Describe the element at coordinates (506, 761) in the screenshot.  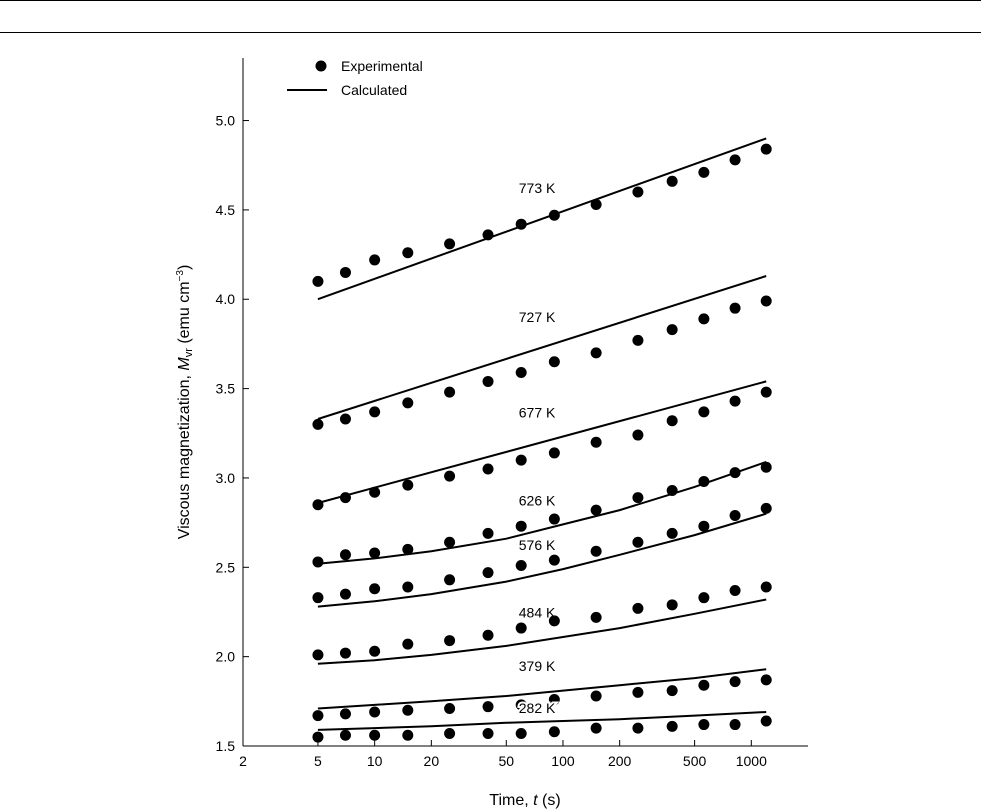
I see `x-tick-label: 50` at that location.